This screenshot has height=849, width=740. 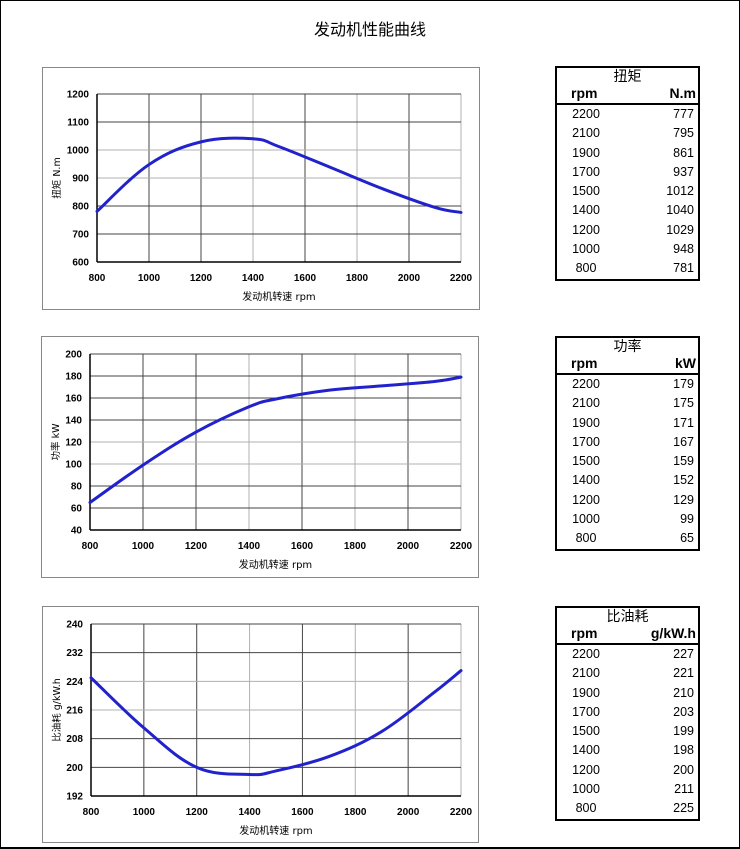 I want to click on value-cell: 937, so click(x=683, y=171).